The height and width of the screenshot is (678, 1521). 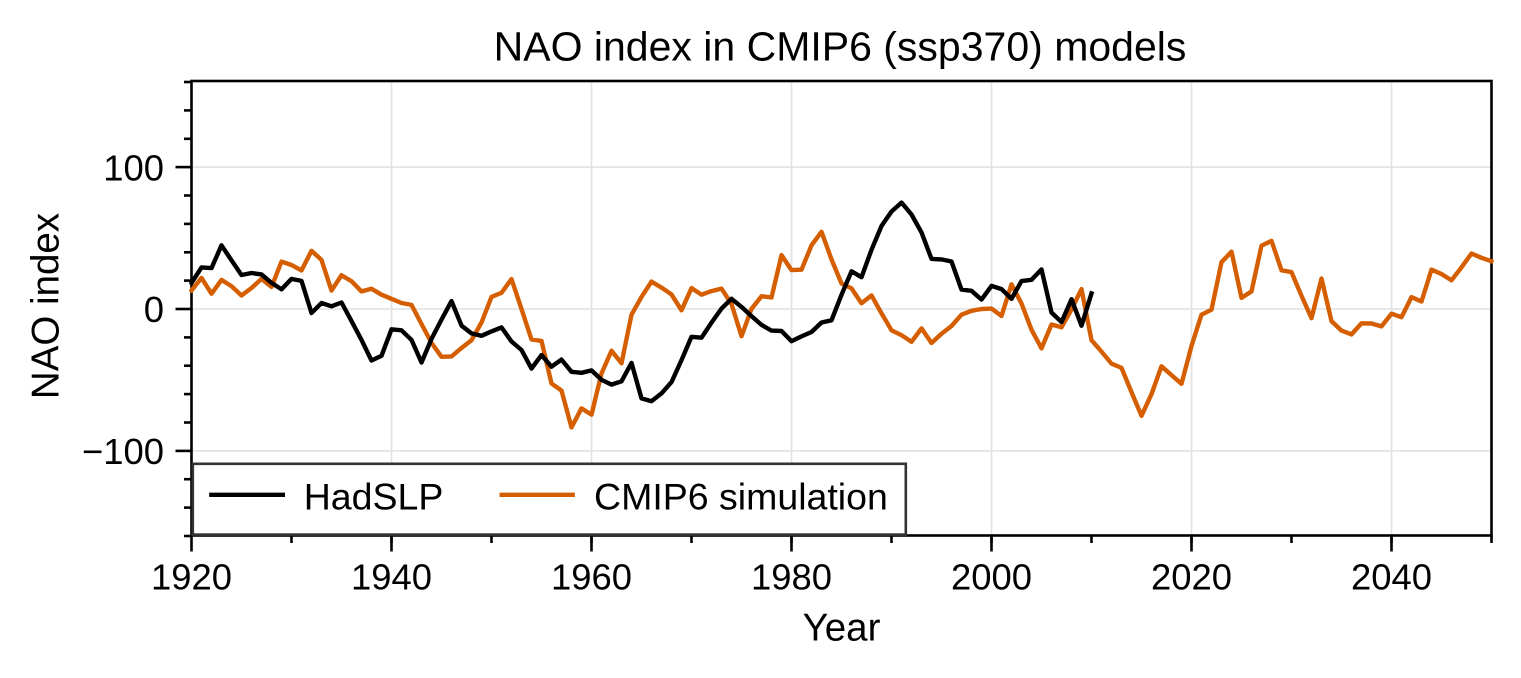 I want to click on svg-text: 100, so click(x=133, y=167).